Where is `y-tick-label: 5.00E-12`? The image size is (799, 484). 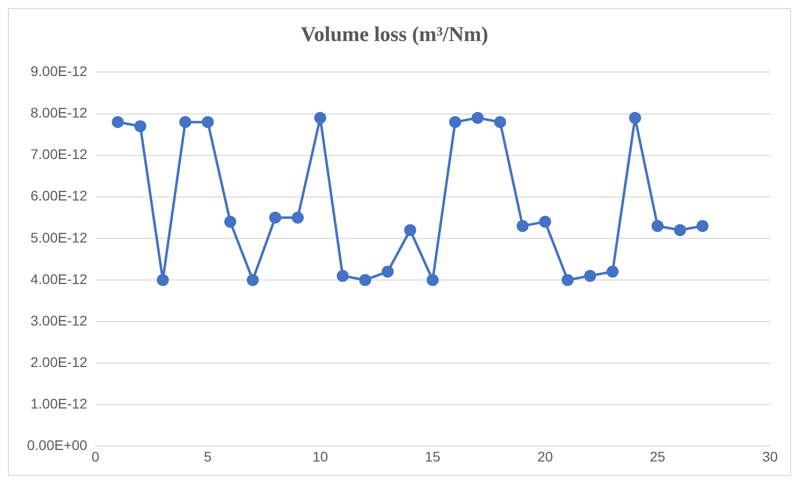 y-tick-label: 5.00E-12 is located at coordinates (59, 237).